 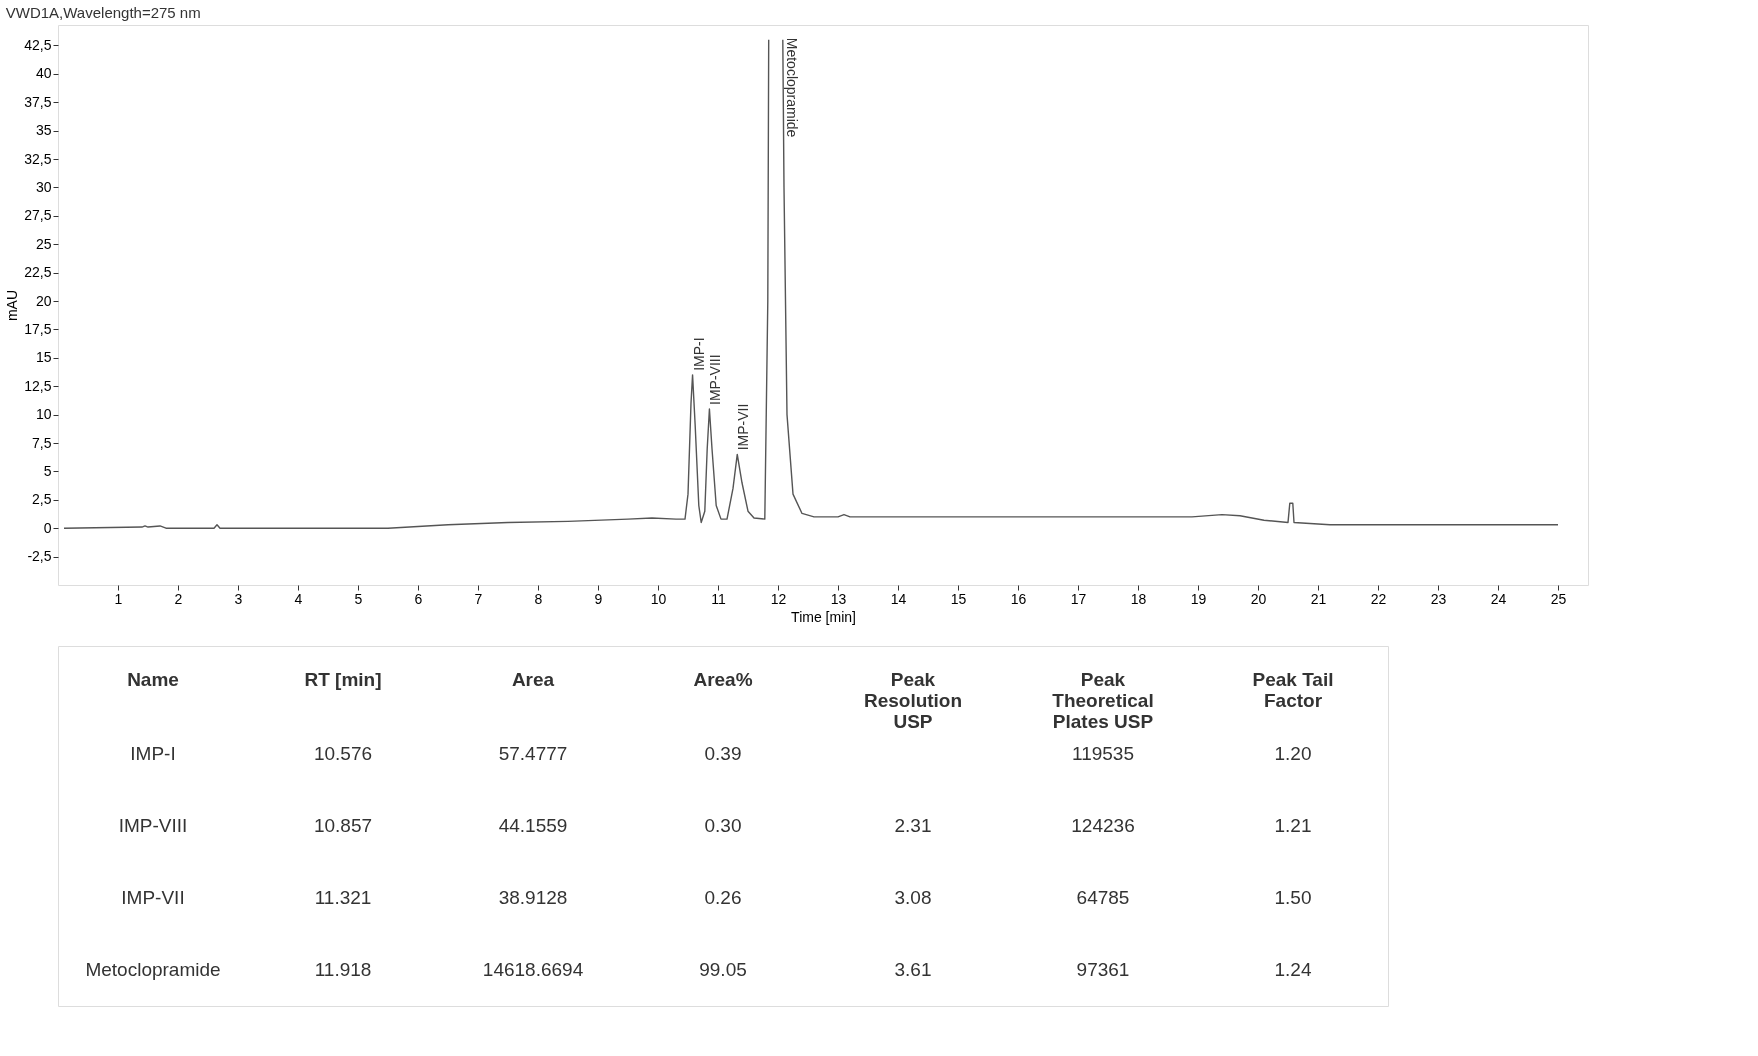 I want to click on x-tick-label: 17, so click(x=1078, y=598).